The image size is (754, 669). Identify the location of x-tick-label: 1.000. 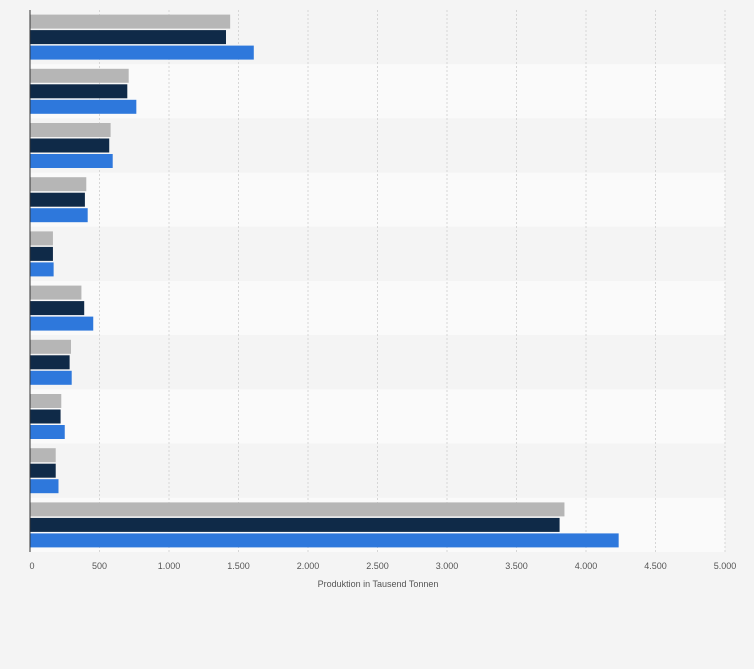
(169, 566).